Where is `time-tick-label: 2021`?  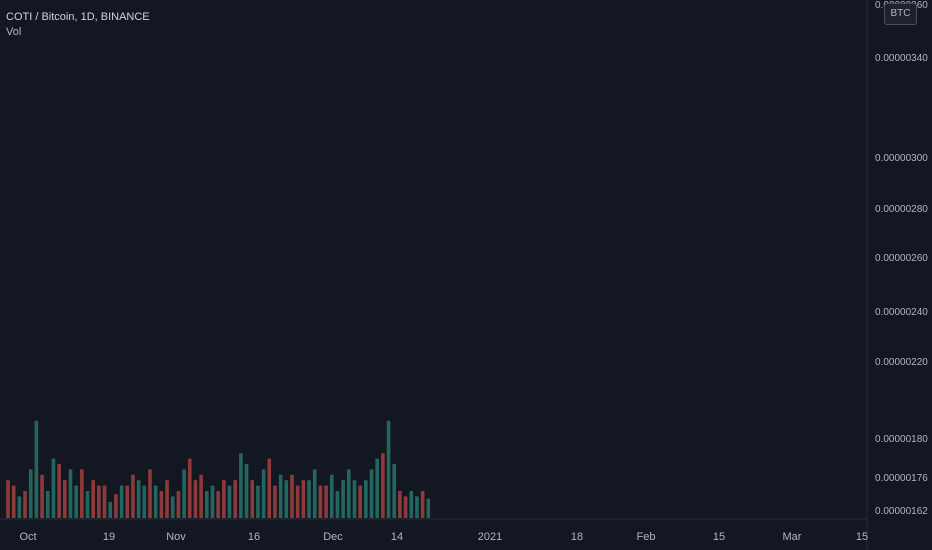
time-tick-label: 2021 is located at coordinates (490, 537).